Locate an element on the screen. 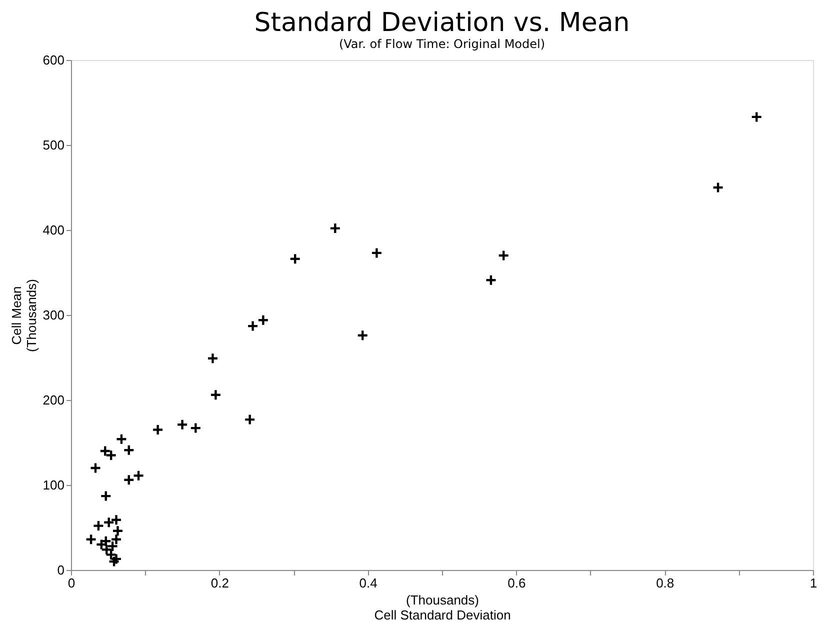  y-tick-label: 0 is located at coordinates (60, 570).